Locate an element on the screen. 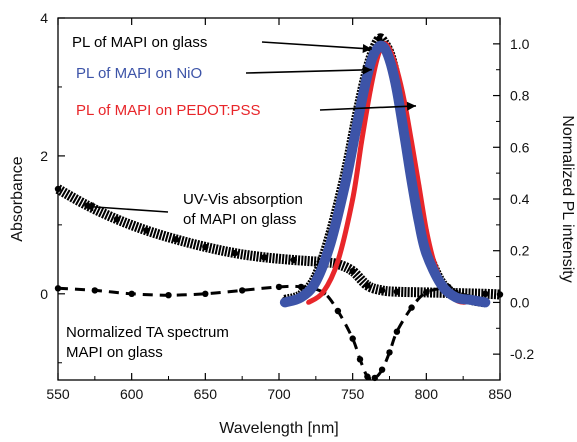 The image size is (577, 442). y-right-tick-label-0: 0.0 is located at coordinates (520, 302).